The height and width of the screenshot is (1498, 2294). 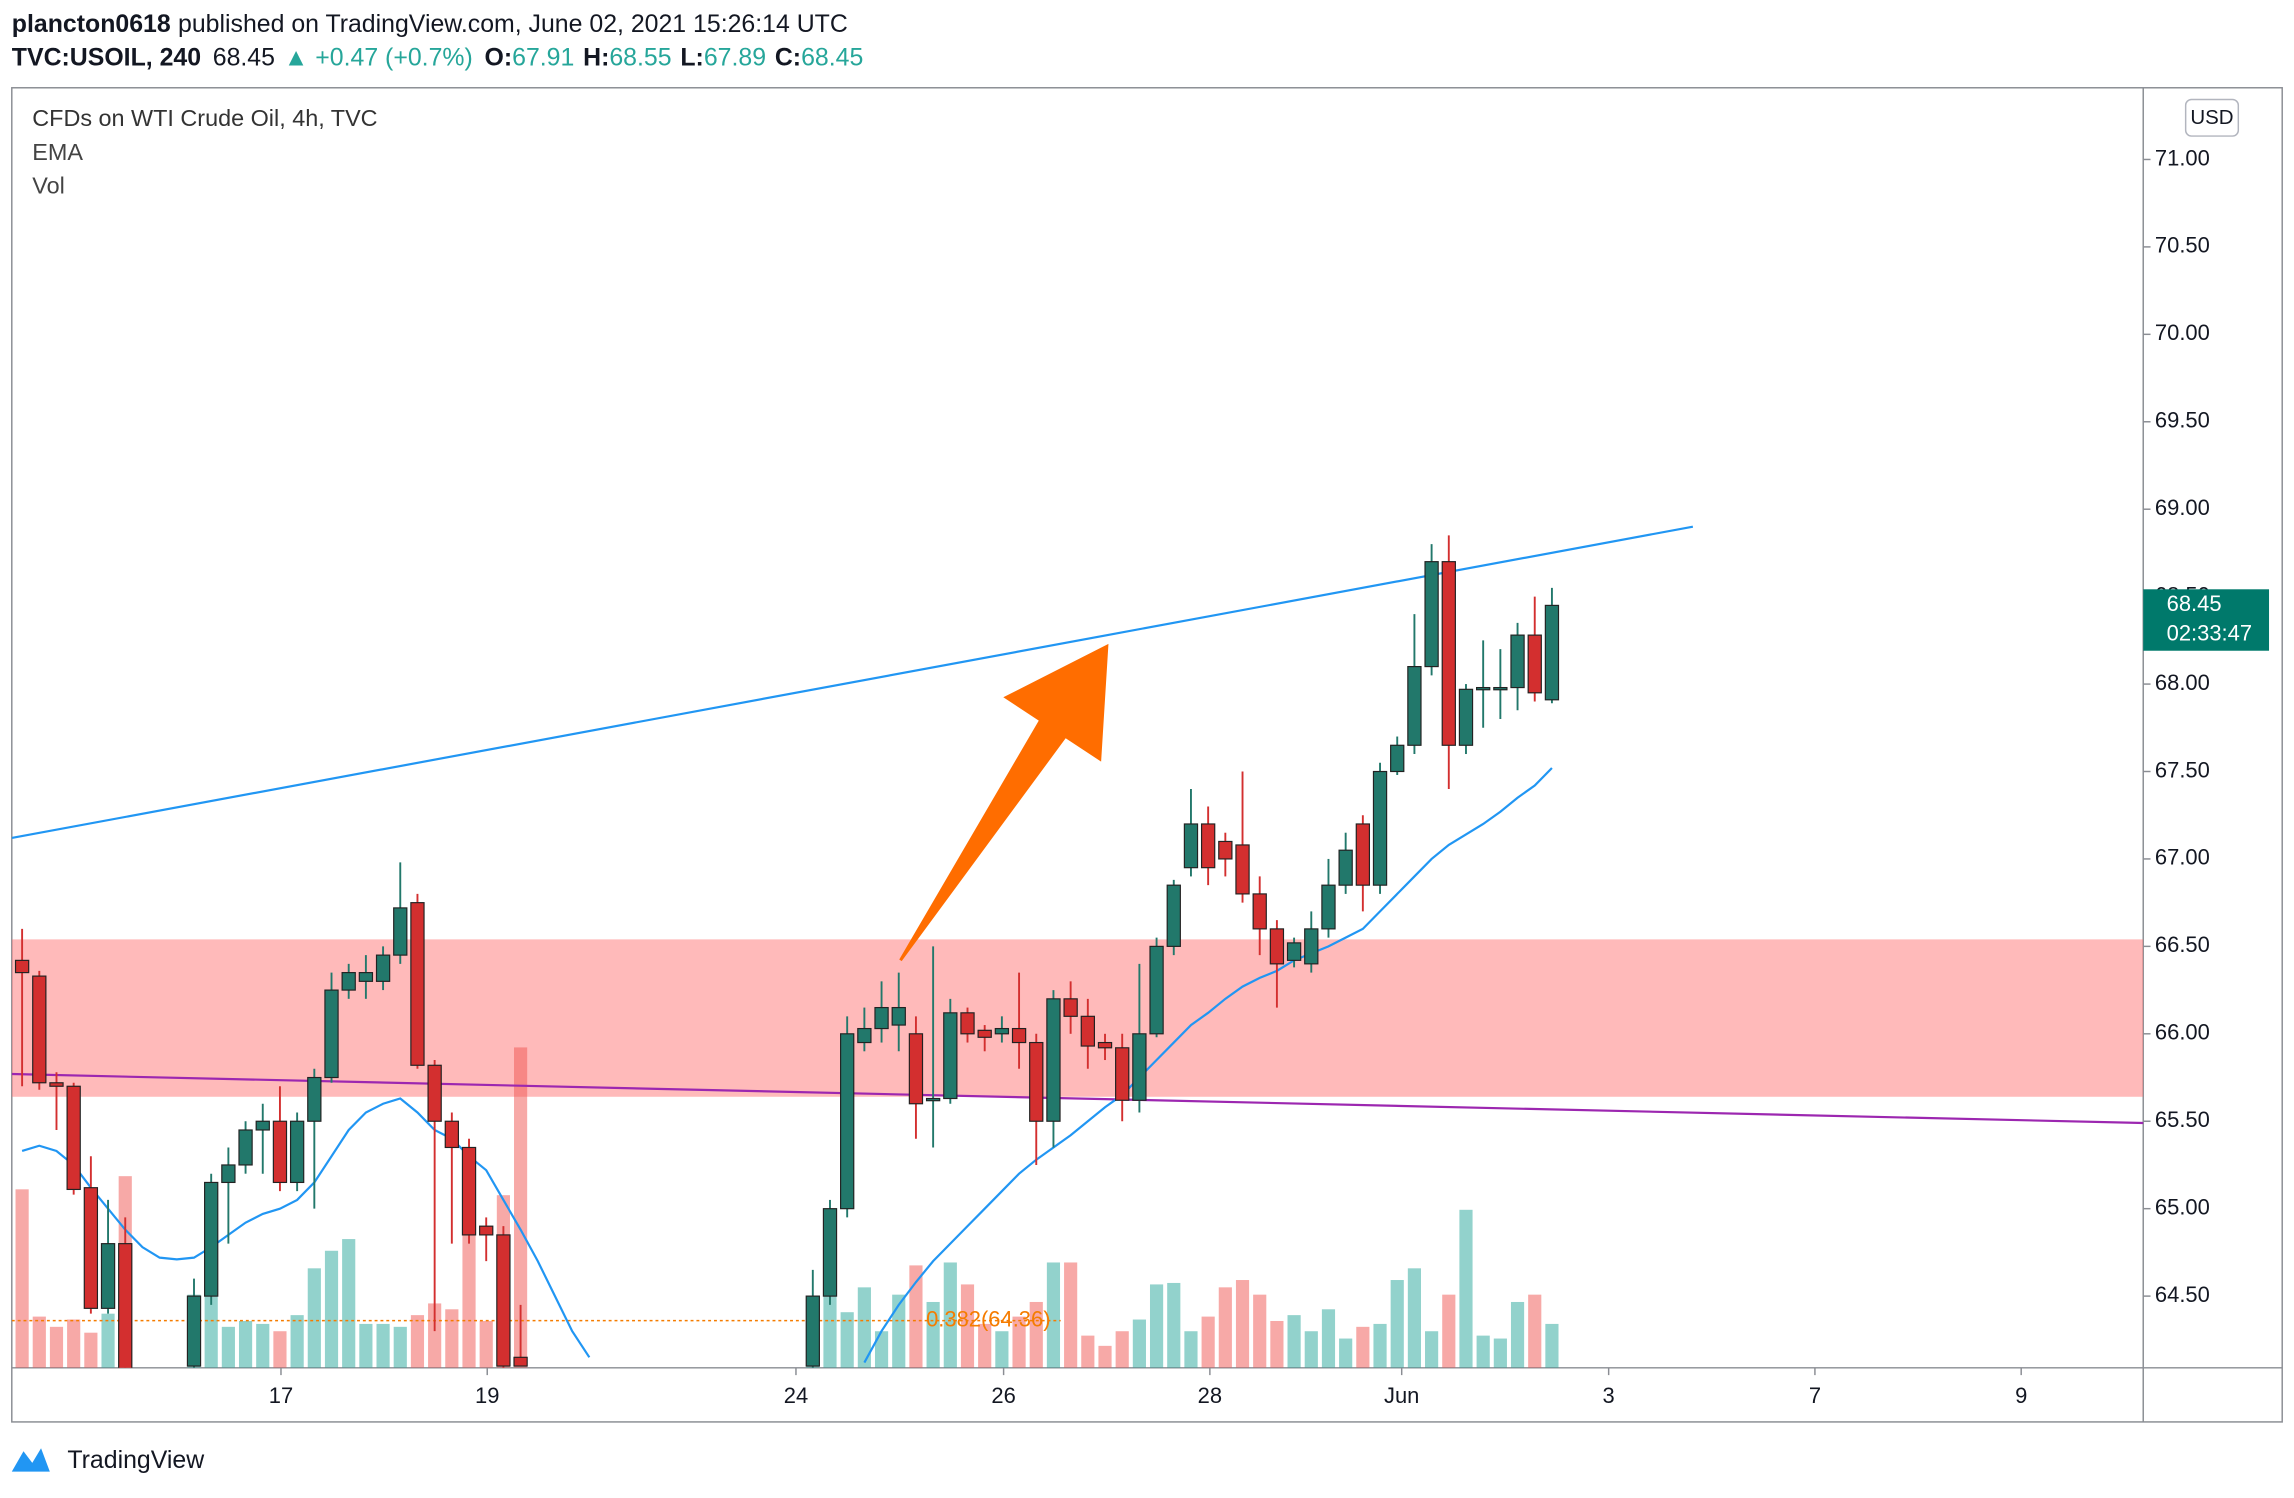 What do you see at coordinates (1077, 1018) in the screenshot?
I see `resistance-zone` at bounding box center [1077, 1018].